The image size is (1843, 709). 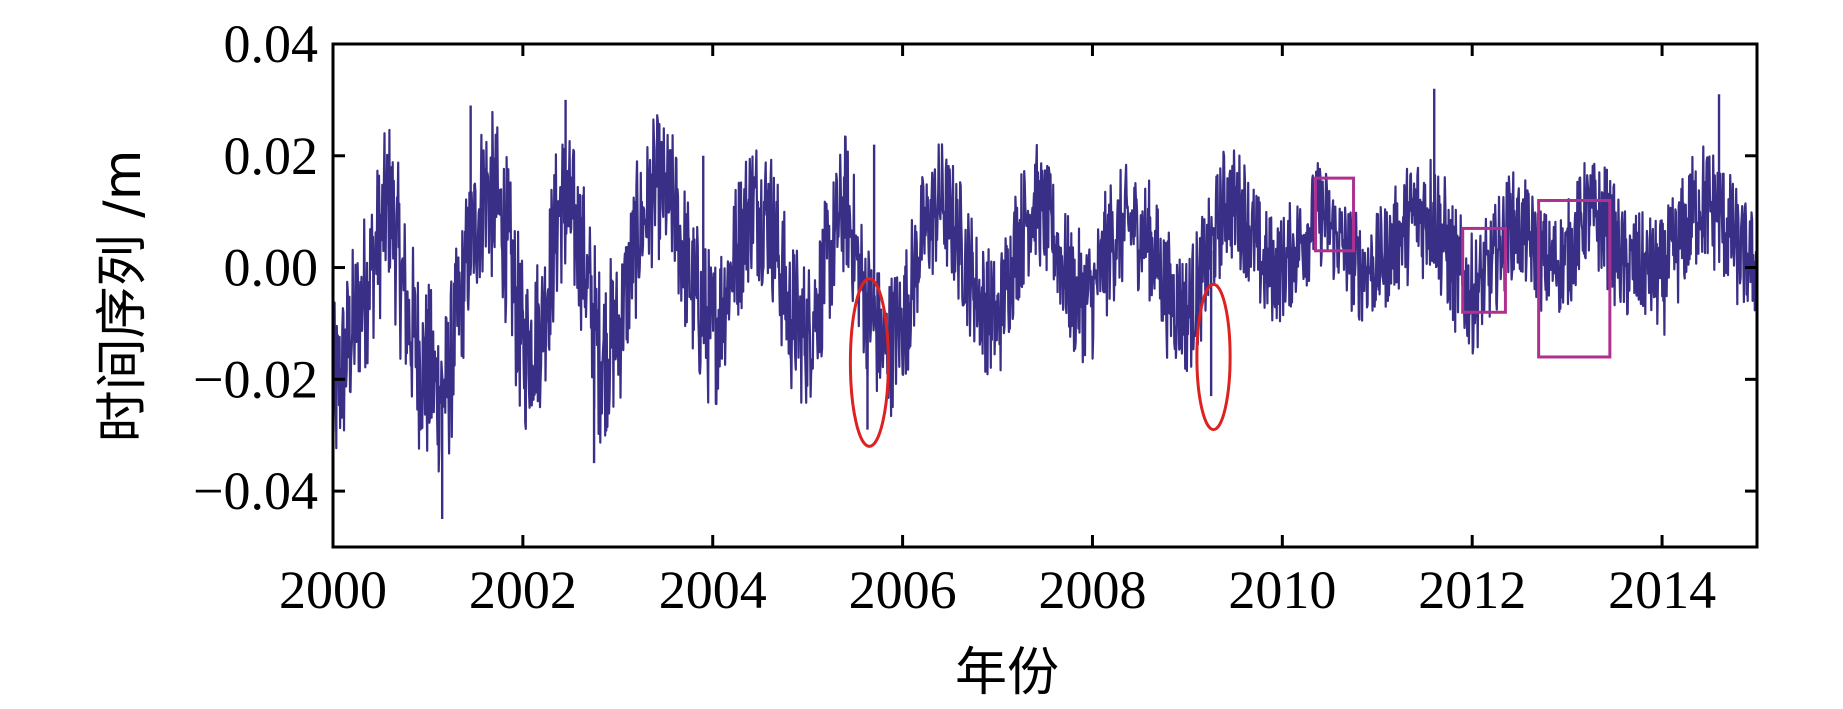 What do you see at coordinates (333, 590) in the screenshot?
I see `x-tick-label: 2000` at bounding box center [333, 590].